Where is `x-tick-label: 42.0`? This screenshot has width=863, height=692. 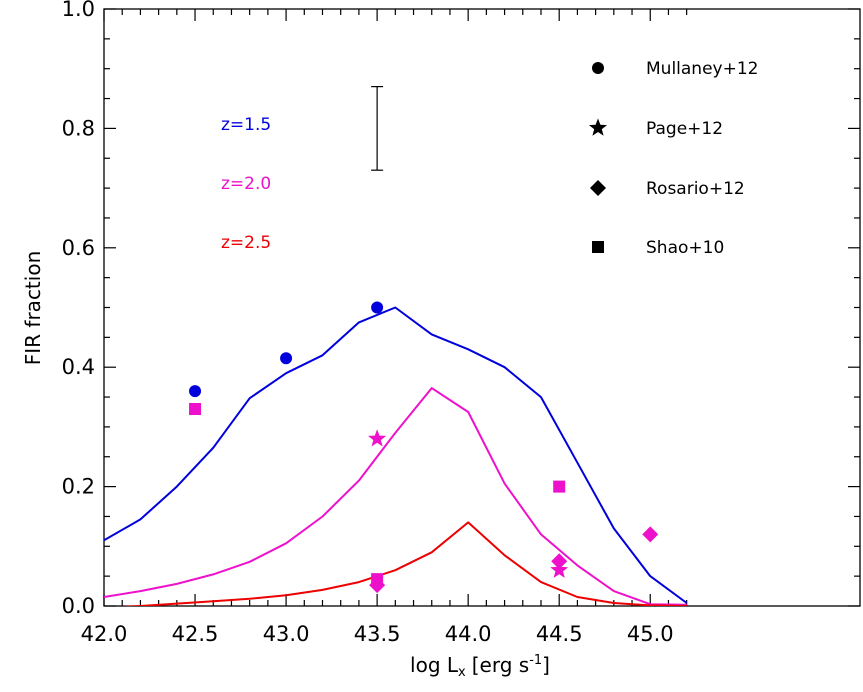 x-tick-label: 42.0 is located at coordinates (104, 634).